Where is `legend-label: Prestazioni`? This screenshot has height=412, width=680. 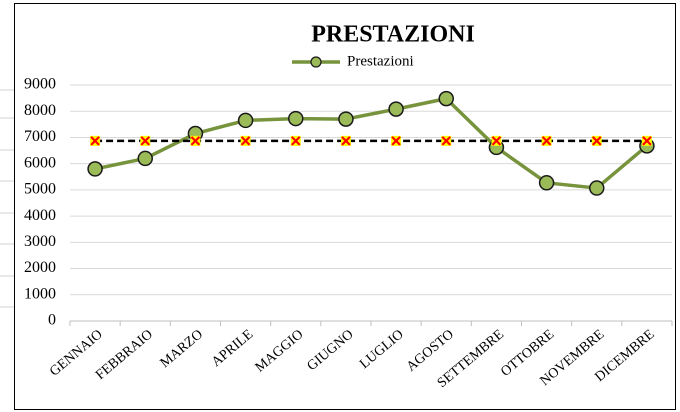 legend-label: Prestazioni is located at coordinates (380, 61).